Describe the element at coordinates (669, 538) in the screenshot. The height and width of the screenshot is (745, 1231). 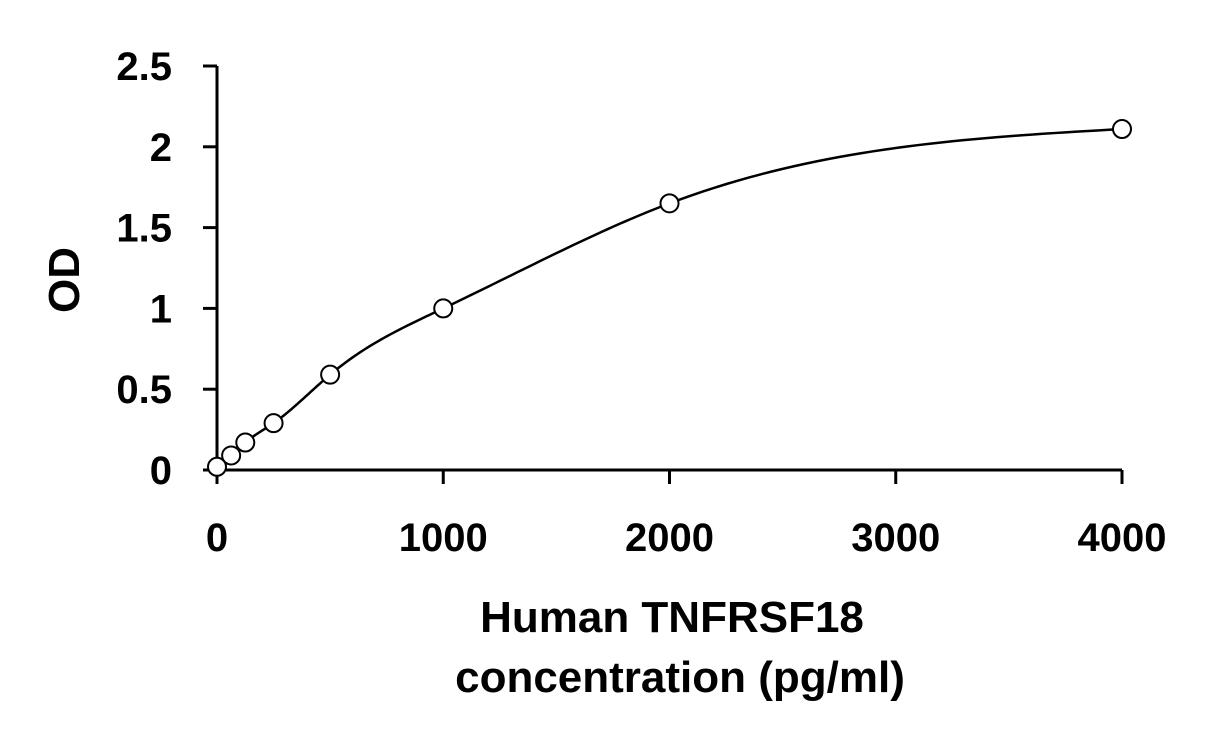
I see `x-tick-label: 2000` at that location.